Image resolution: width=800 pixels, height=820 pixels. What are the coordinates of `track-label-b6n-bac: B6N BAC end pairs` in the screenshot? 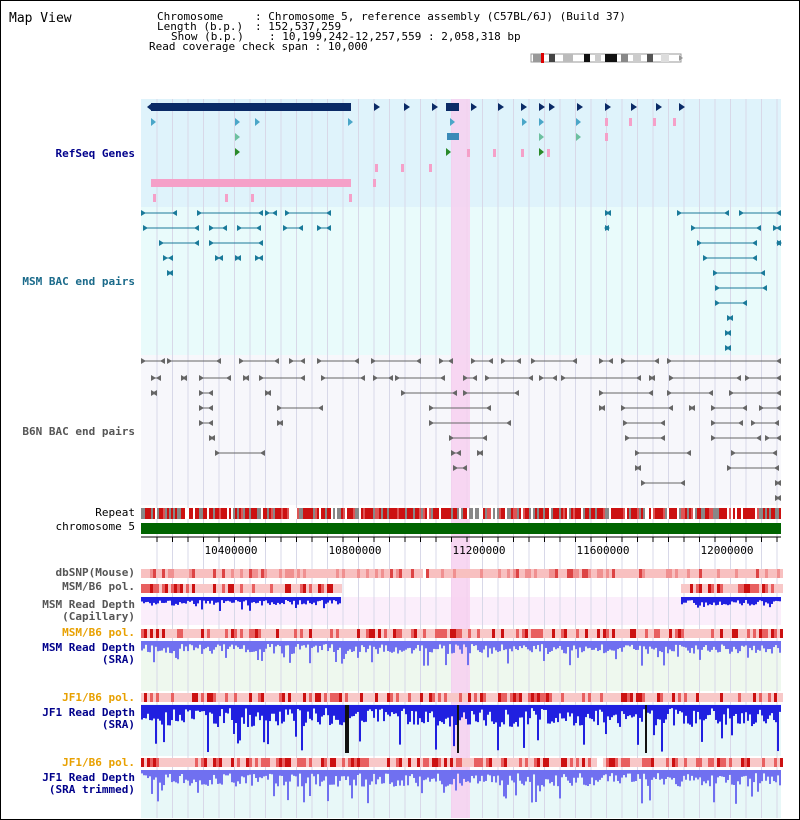 It's located at (78, 431).